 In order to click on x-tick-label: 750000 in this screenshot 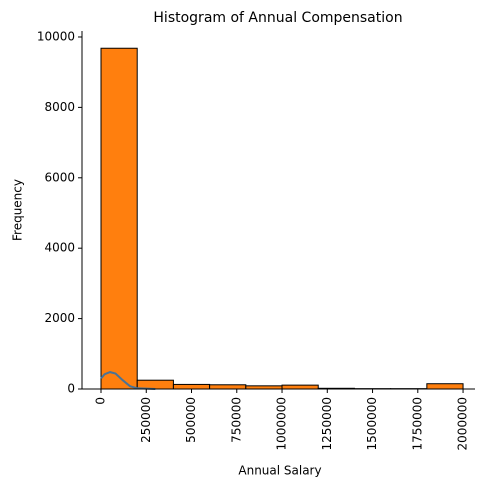, I will do `click(236, 420)`.